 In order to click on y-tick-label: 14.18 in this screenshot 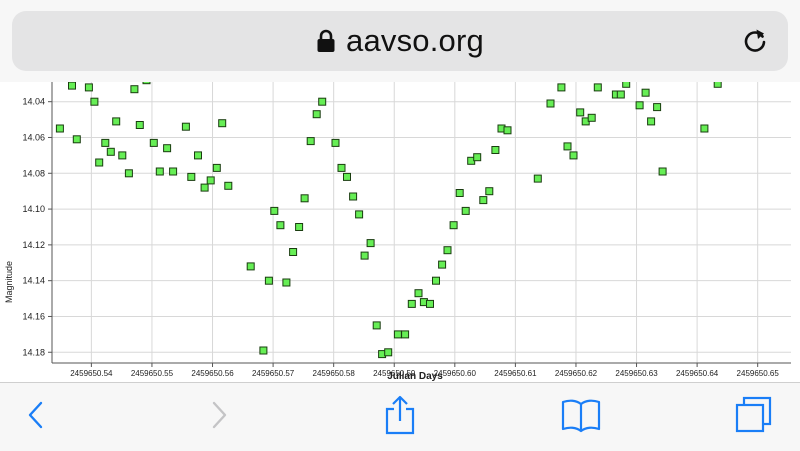, I will do `click(33, 352)`.